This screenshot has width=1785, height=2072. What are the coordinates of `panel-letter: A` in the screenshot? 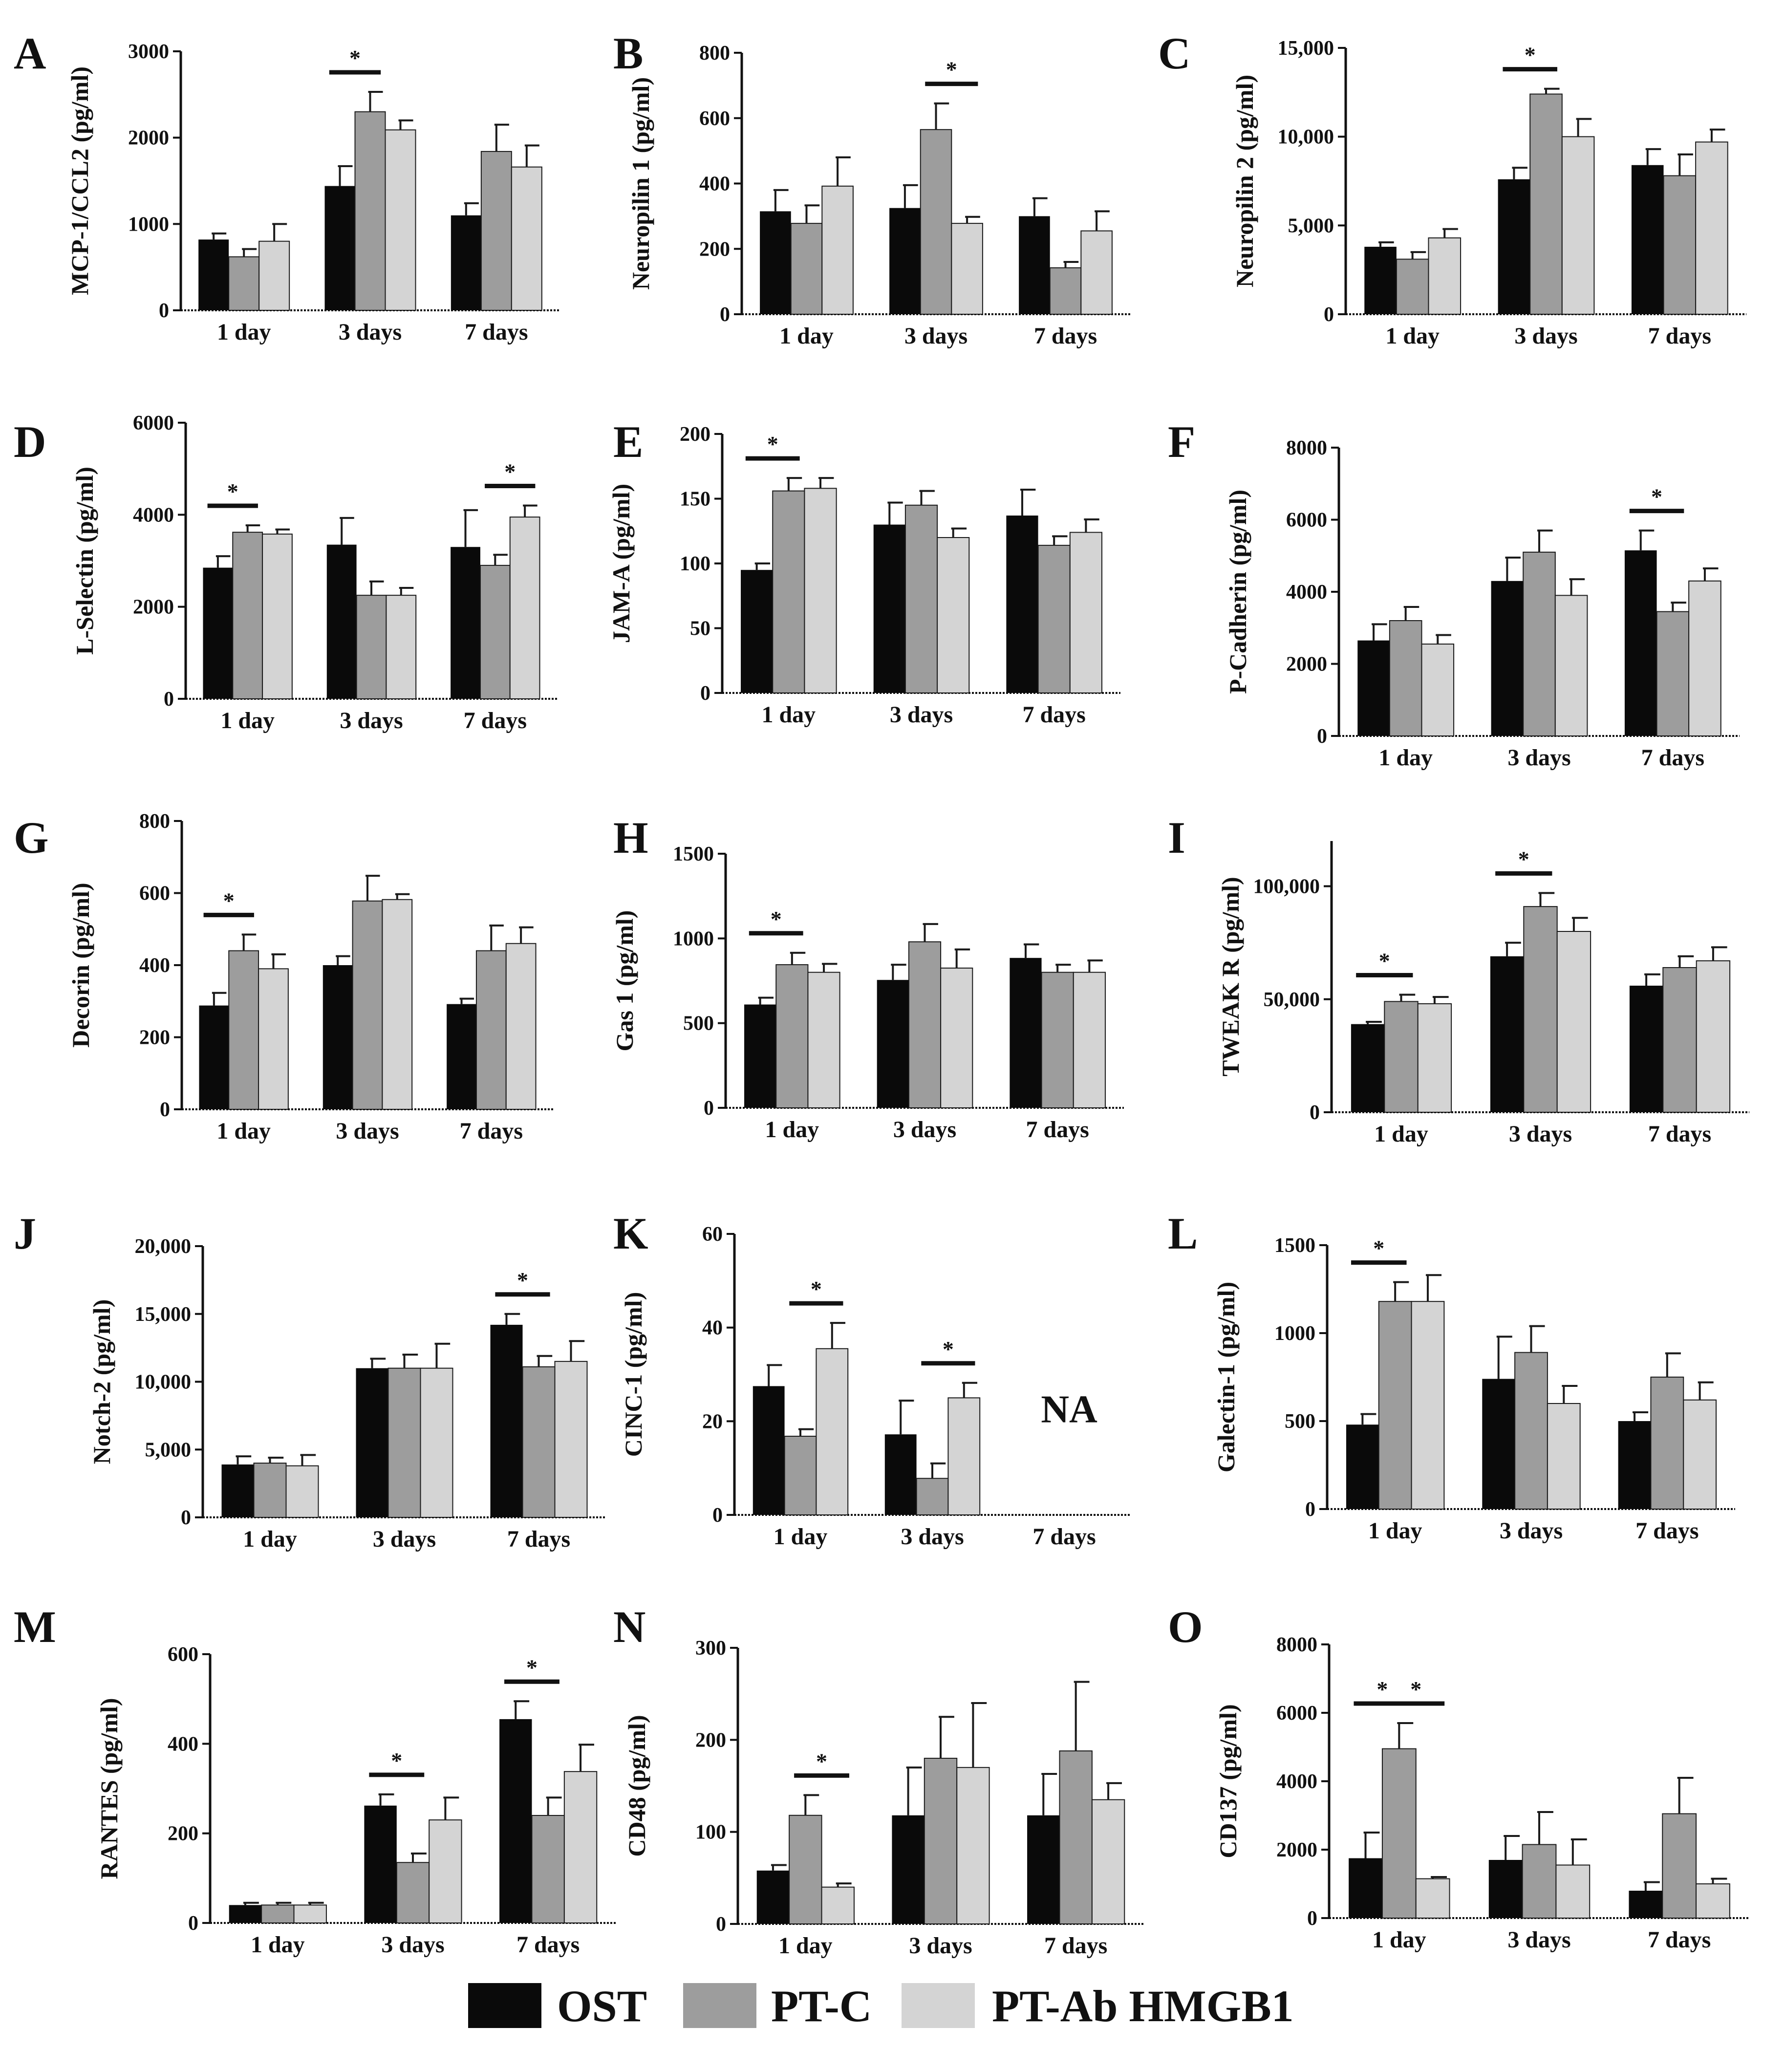 It's located at (30, 53).